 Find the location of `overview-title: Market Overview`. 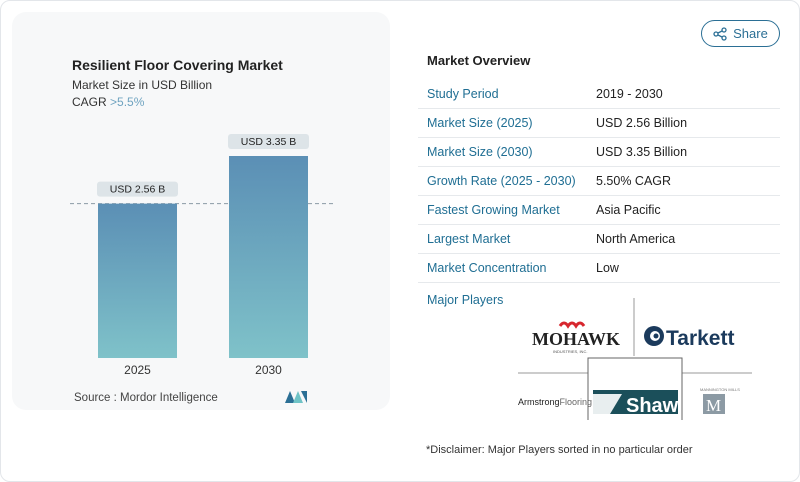

overview-title: Market Overview is located at coordinates (479, 60).